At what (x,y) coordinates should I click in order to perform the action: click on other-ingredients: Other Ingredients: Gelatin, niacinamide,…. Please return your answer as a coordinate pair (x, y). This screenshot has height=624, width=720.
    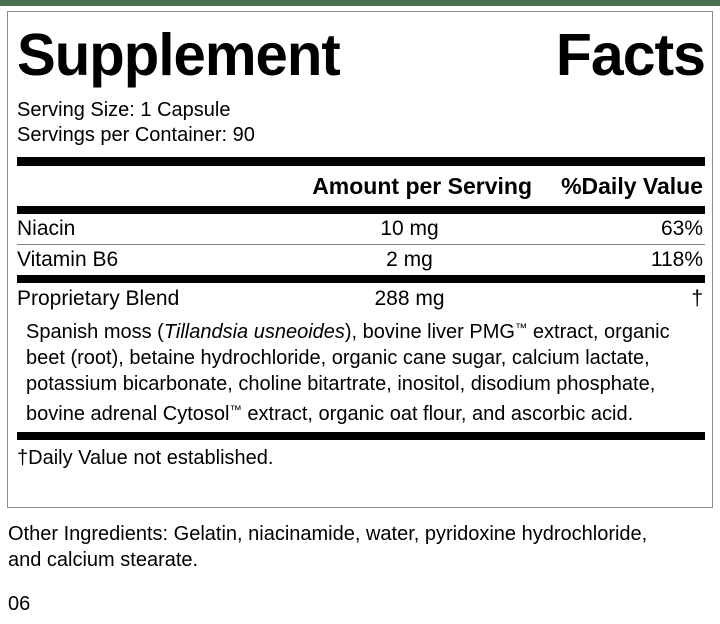
    Looking at the image, I should click on (358, 547).